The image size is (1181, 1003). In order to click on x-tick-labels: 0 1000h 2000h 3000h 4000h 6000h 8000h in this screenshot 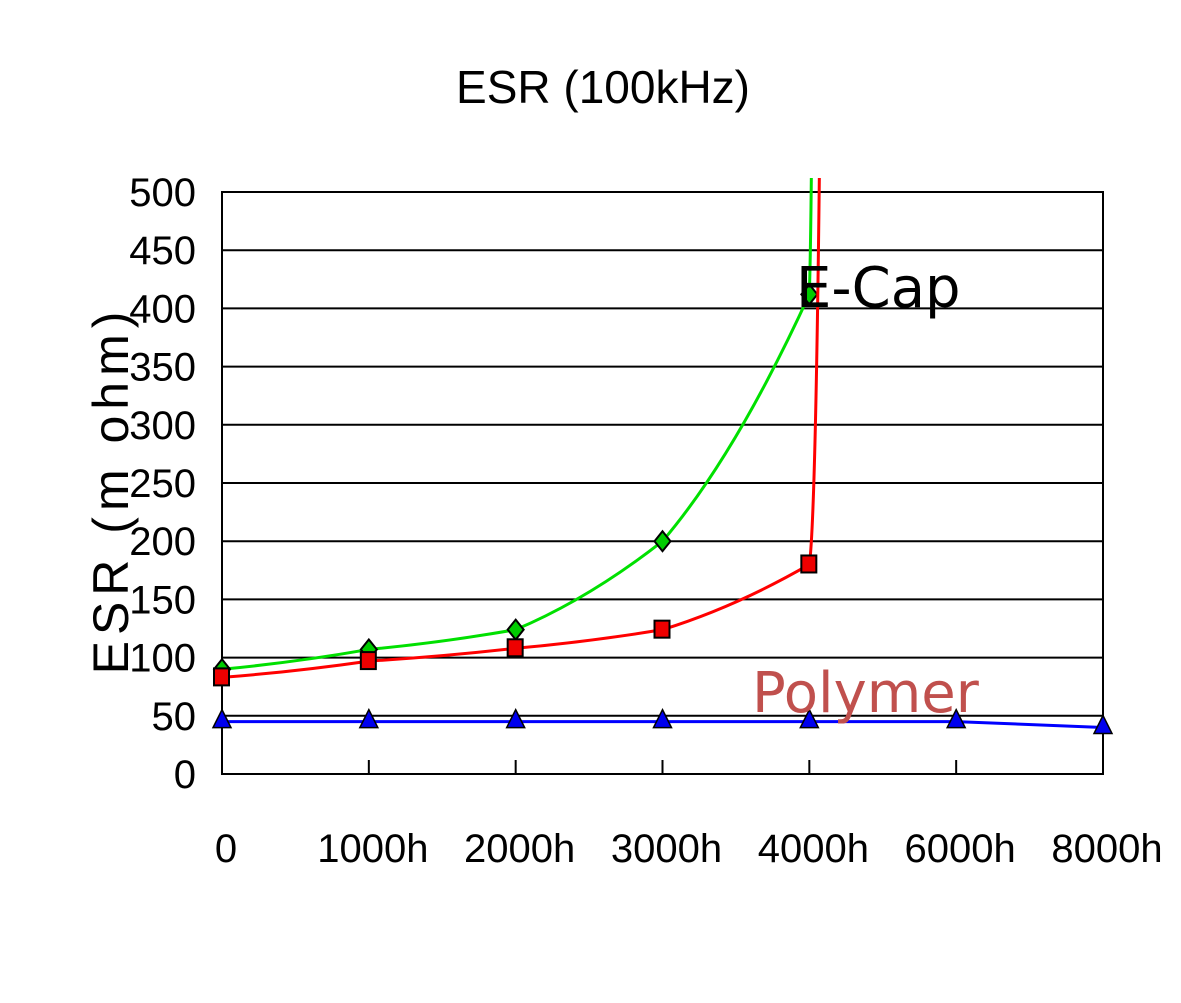, I will do `click(689, 849)`.